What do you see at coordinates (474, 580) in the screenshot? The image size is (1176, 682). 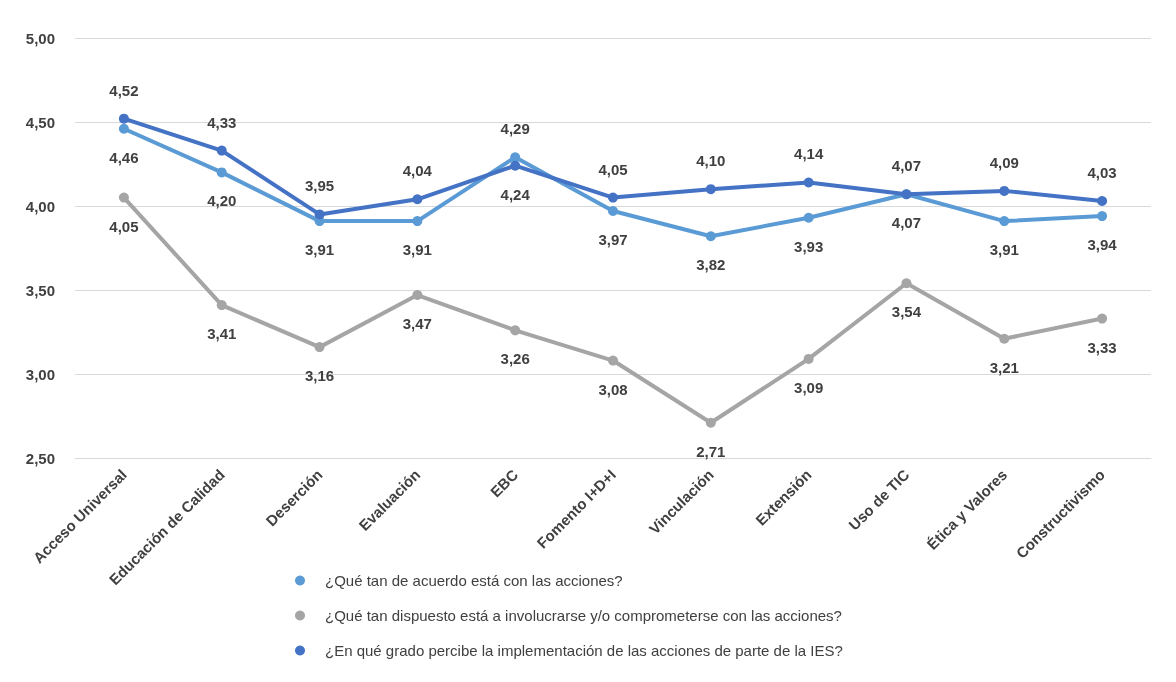 I see `legend-label: ¿Qué tan de acuerdo está con las acciones?` at bounding box center [474, 580].